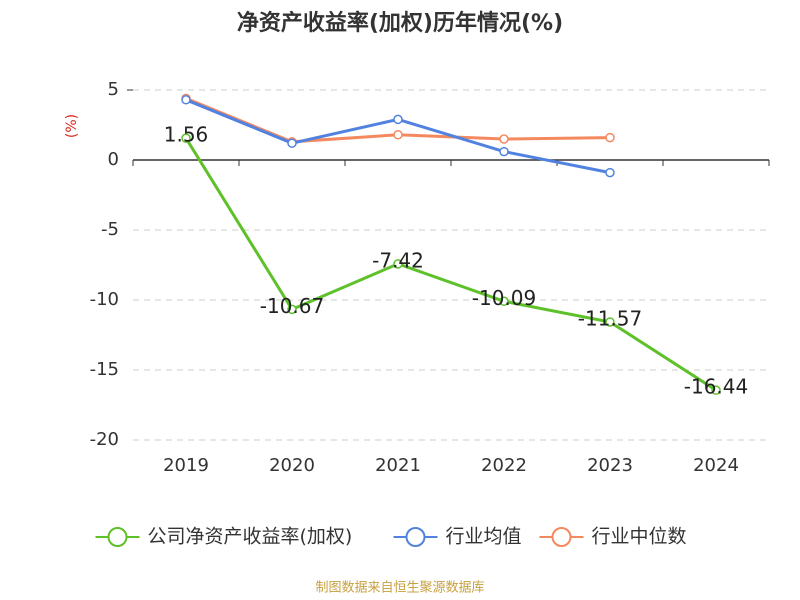 The height and width of the screenshot is (600, 800). Describe the element at coordinates (504, 465) in the screenshot. I see `x-tick-label: 2022` at that location.